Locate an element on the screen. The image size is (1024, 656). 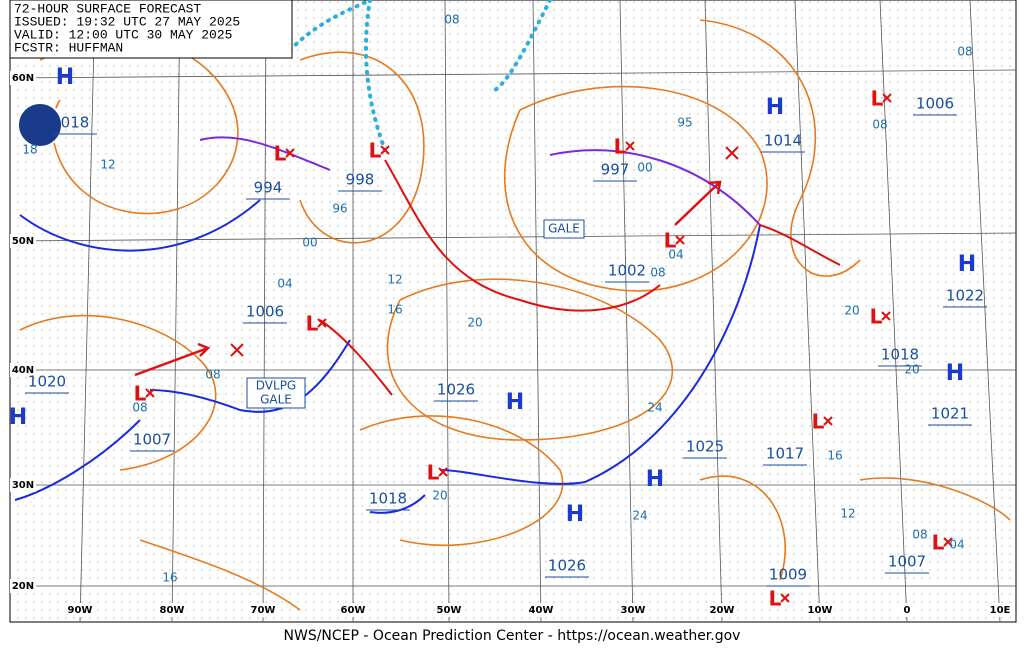
noaa-logo is located at coordinates (40, 125).